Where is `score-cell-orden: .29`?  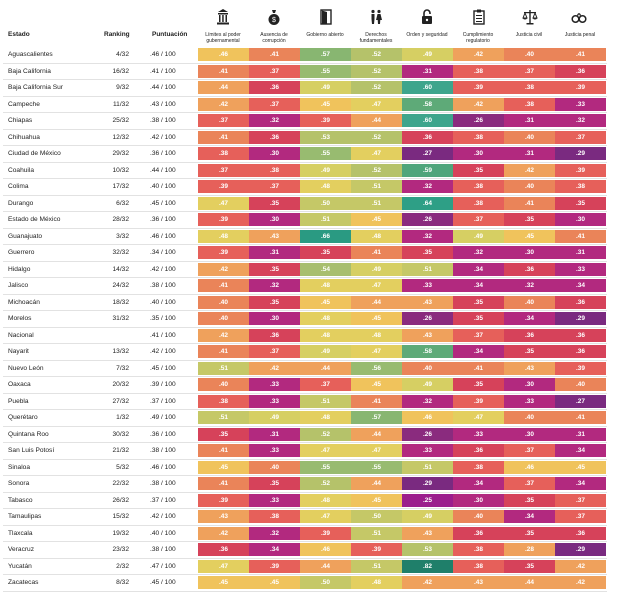 score-cell-orden: .29 is located at coordinates (427, 483).